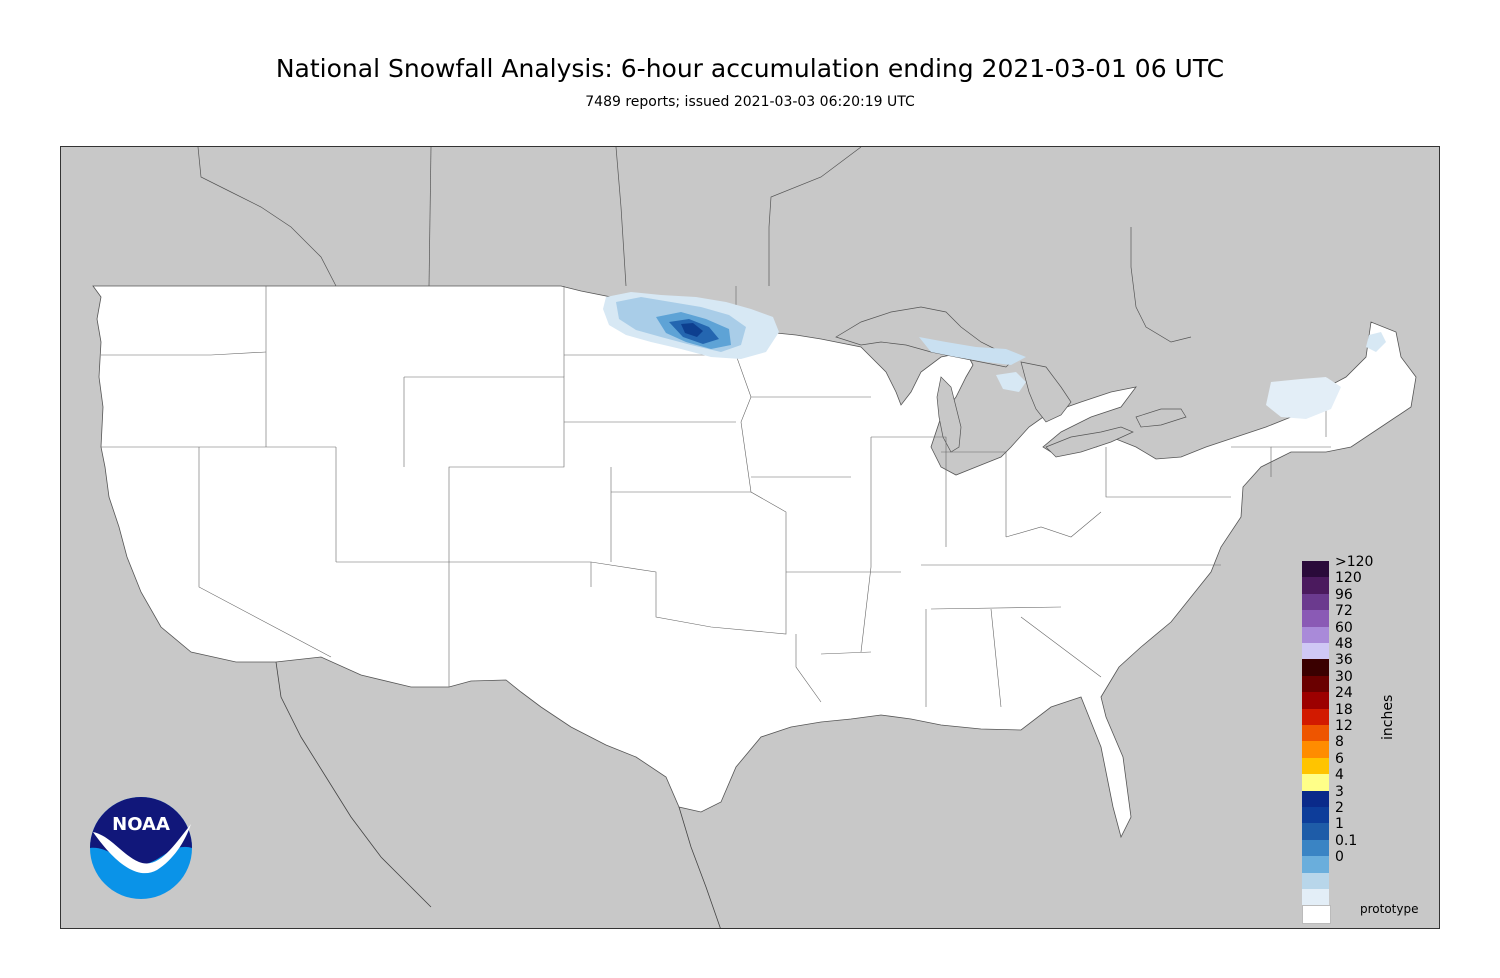  Describe the element at coordinates (1339, 824) in the screenshot. I see `legend-level-label: 1` at that location.